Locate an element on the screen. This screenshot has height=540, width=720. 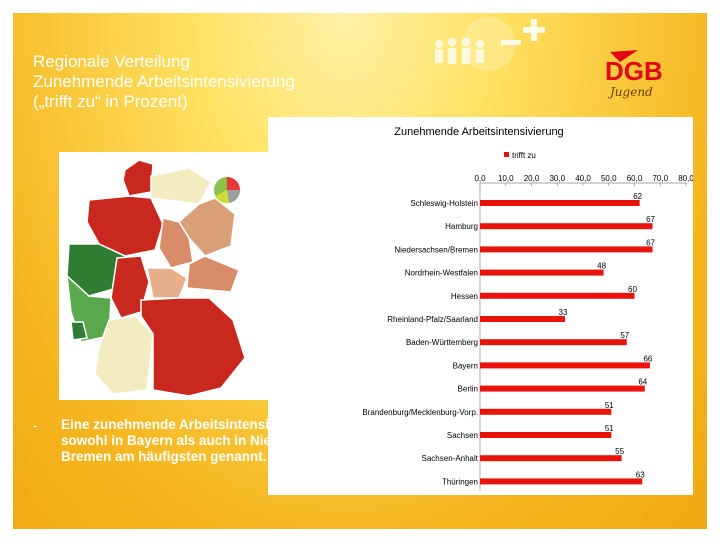
data-label: 66 is located at coordinates (647, 358).